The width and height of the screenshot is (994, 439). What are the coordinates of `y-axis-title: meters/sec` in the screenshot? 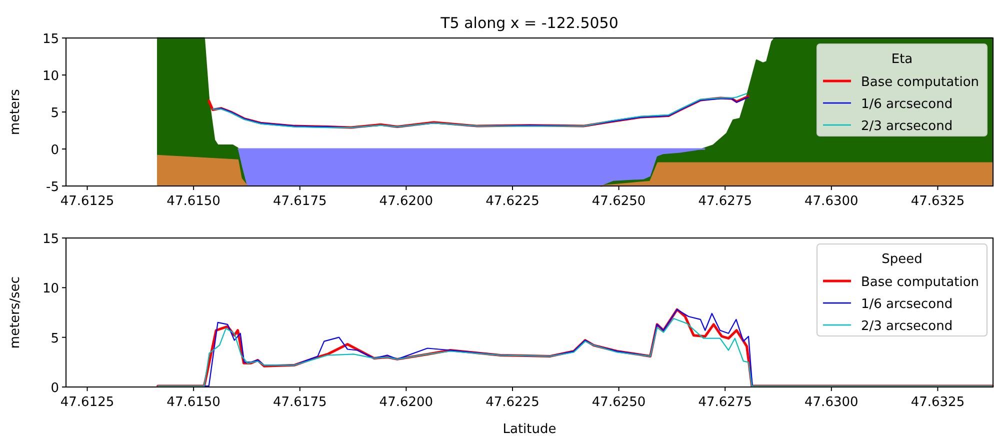 It's located at (15, 312).